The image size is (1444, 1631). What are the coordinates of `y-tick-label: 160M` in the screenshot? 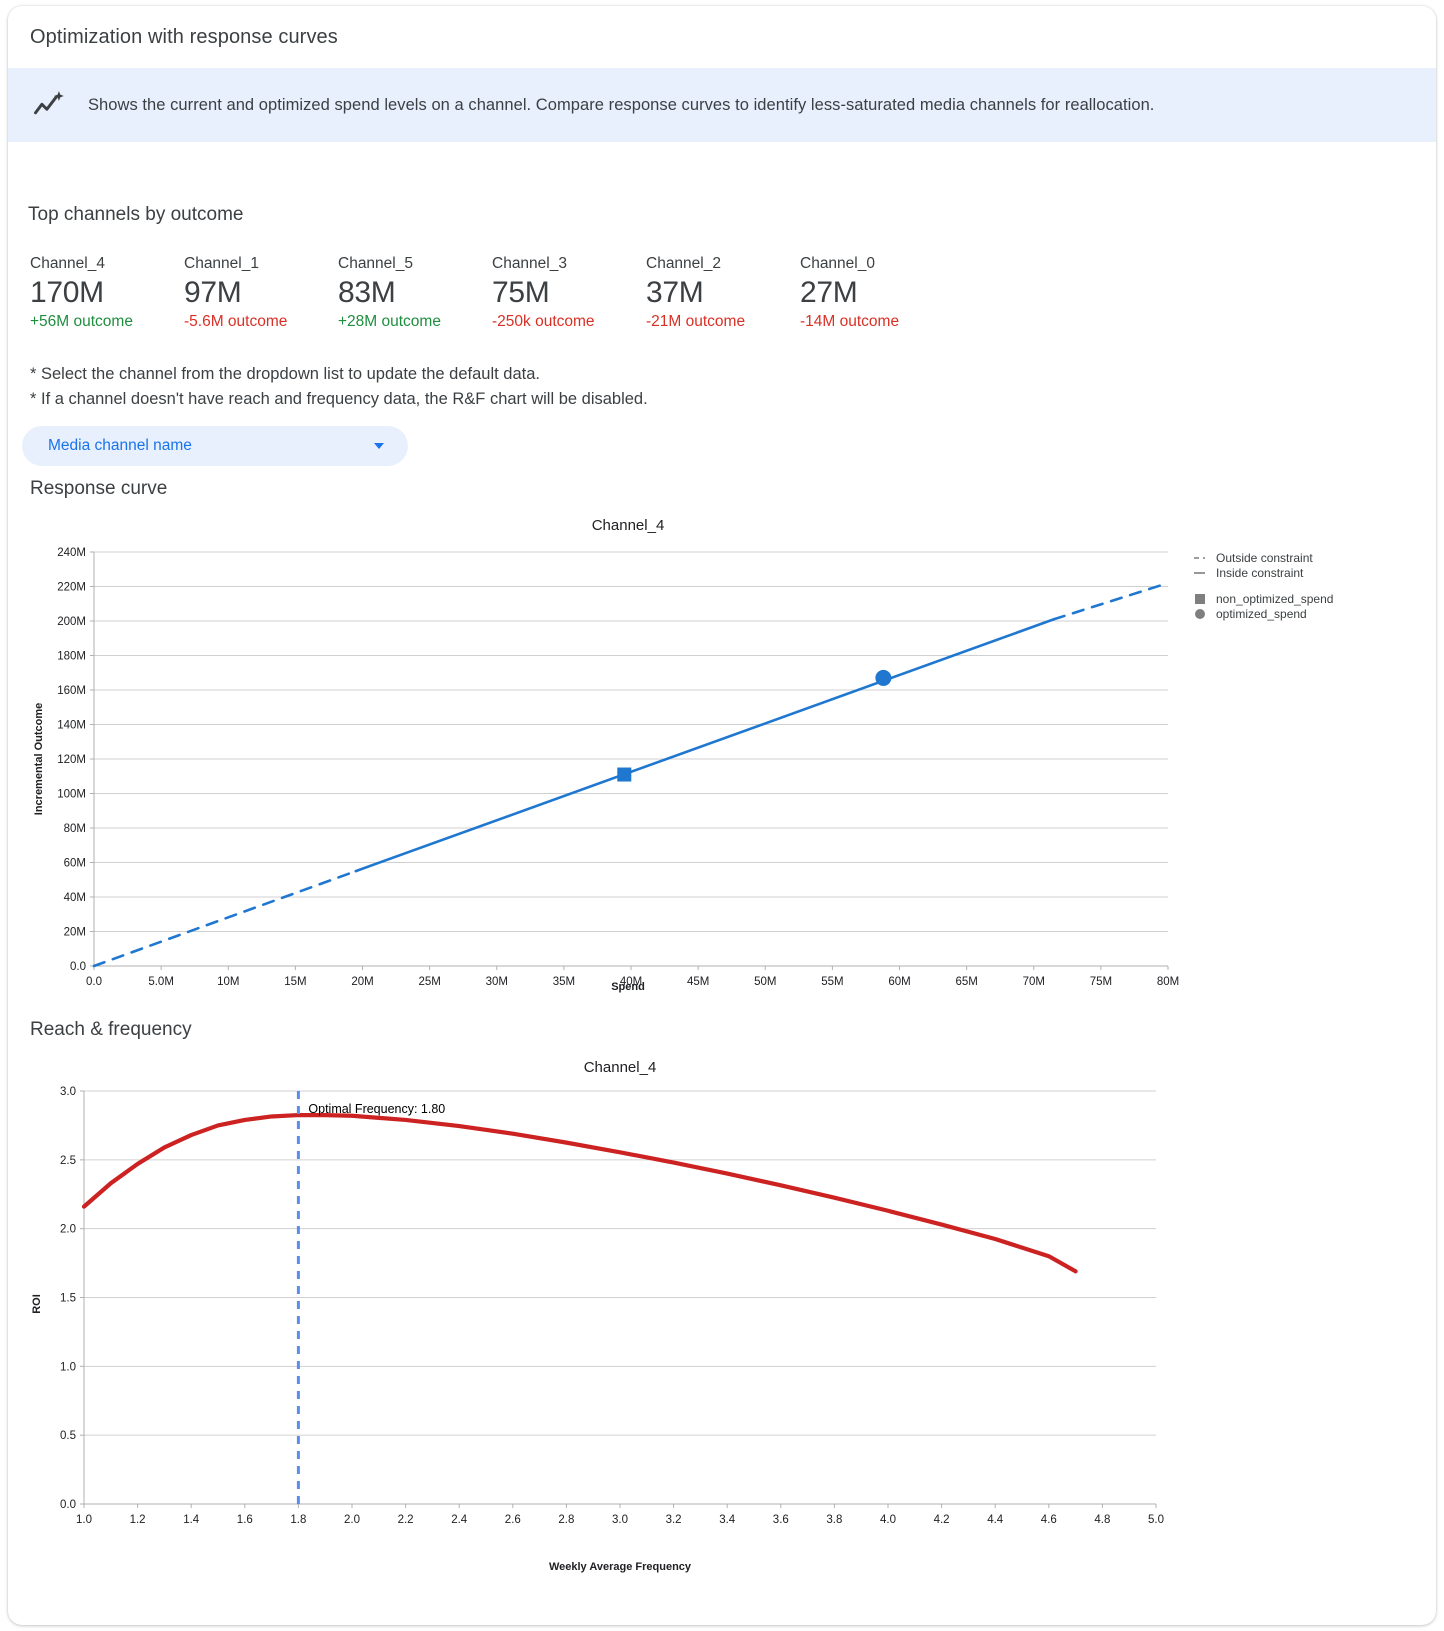 It's located at (71, 691).